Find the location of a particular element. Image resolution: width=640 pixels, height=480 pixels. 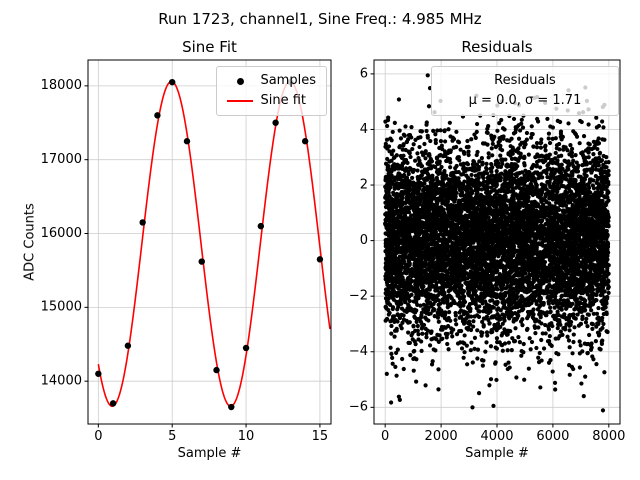

sine-fit-legend: Samples Sine fit is located at coordinates (271, 91).